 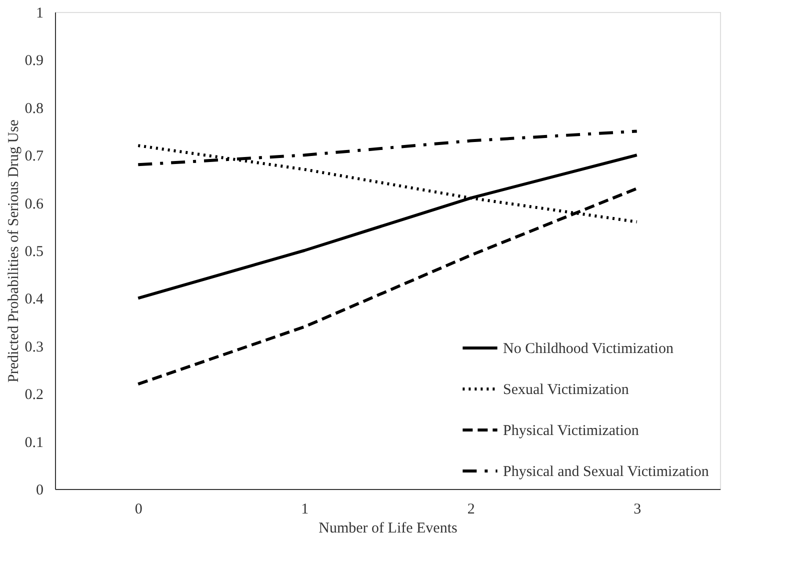 What do you see at coordinates (138, 510) in the screenshot?
I see `x-tick-label: 0` at bounding box center [138, 510].